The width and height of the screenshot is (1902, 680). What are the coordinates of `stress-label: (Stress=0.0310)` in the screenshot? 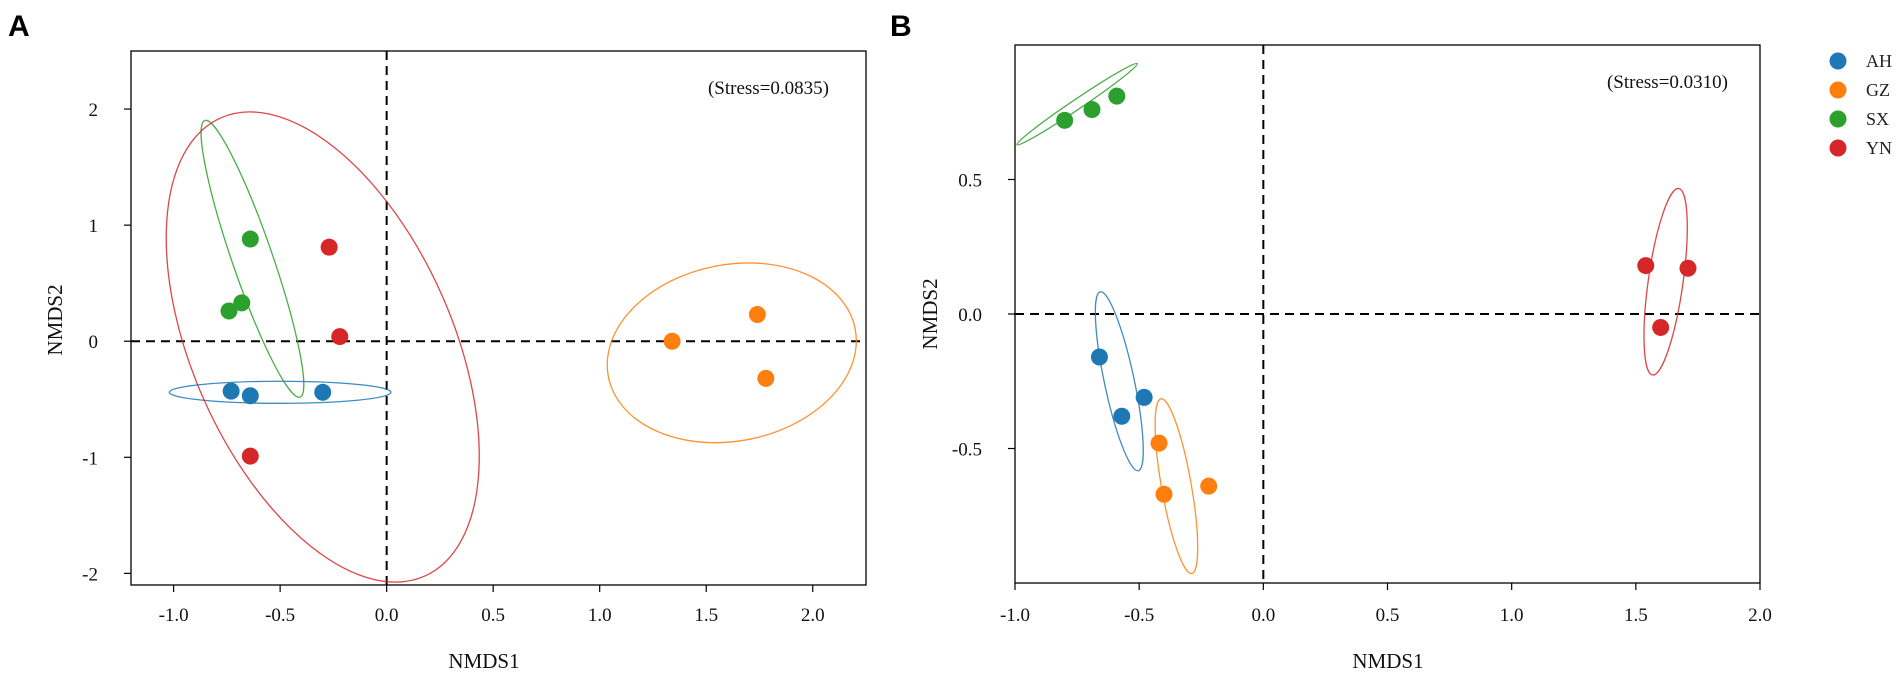 It's located at (1667, 82).